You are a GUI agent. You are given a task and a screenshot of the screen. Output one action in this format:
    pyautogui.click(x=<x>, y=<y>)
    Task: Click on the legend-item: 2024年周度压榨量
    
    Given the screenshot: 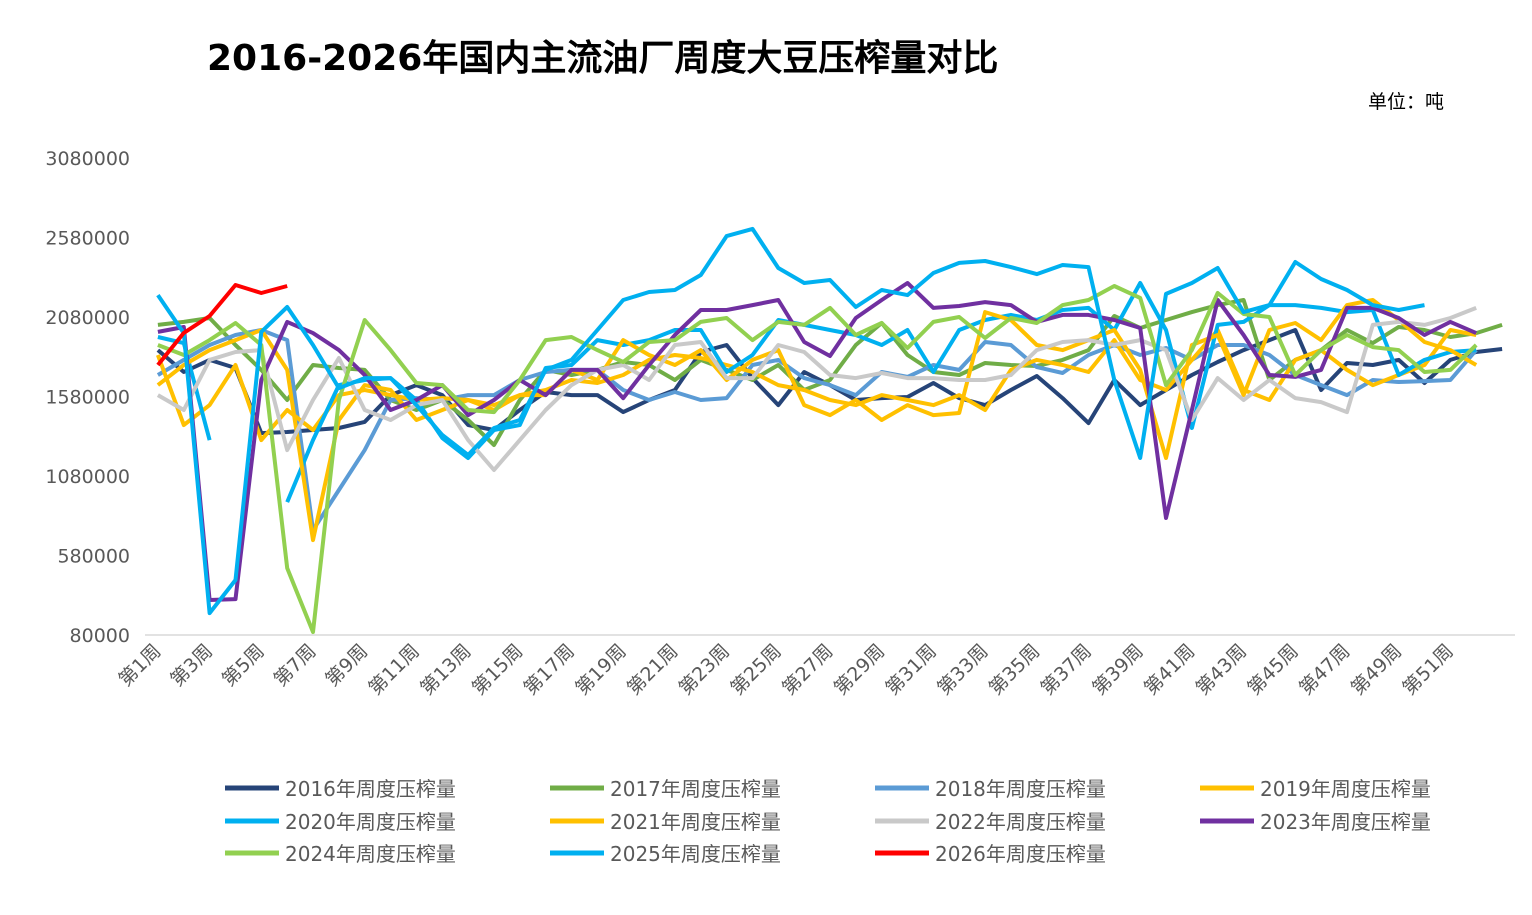 What is the action you would take?
    pyautogui.click(x=340, y=854)
    